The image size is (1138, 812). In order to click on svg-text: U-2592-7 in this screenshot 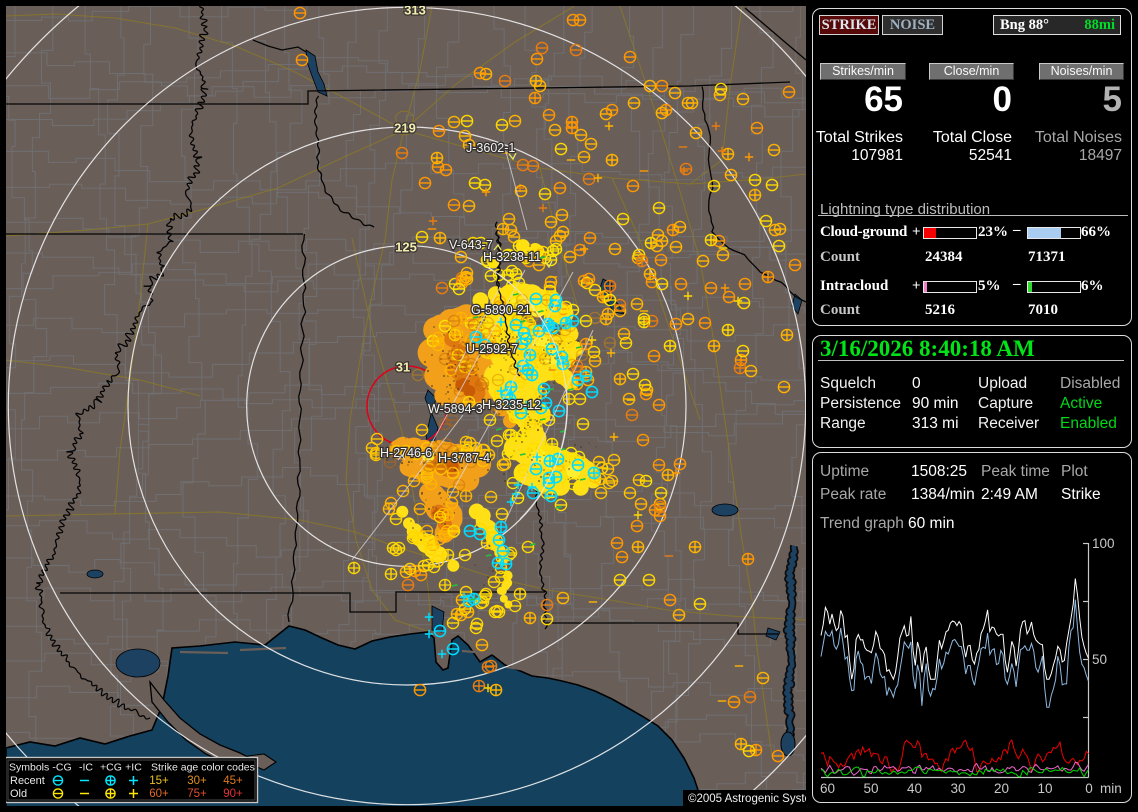, I will do `click(492, 349)`.